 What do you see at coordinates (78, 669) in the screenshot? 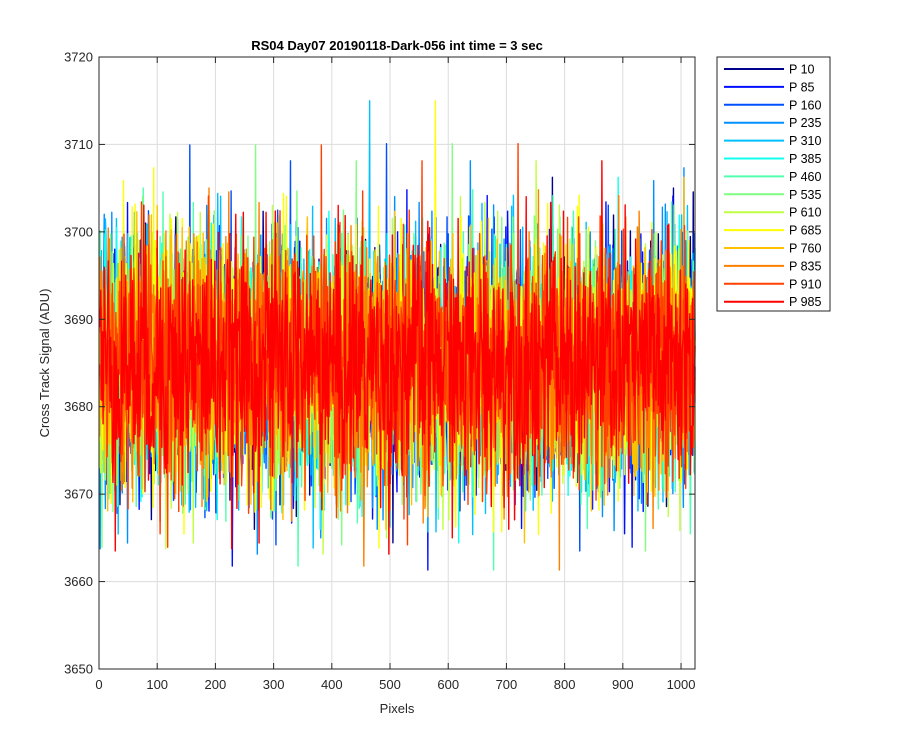
I see `y-tick-label: 3650` at bounding box center [78, 669].